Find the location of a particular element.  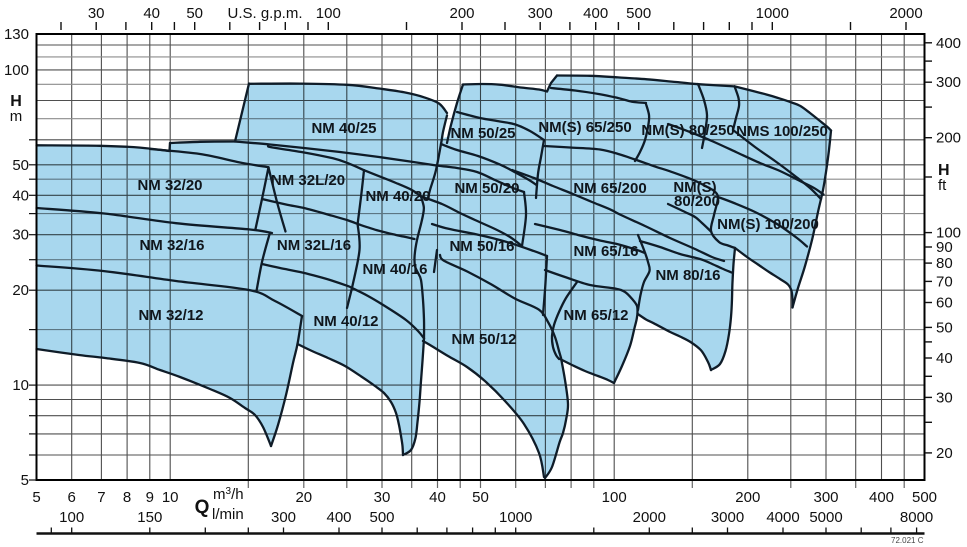

svg-text: NM 50/20 is located at coordinates (486, 188).